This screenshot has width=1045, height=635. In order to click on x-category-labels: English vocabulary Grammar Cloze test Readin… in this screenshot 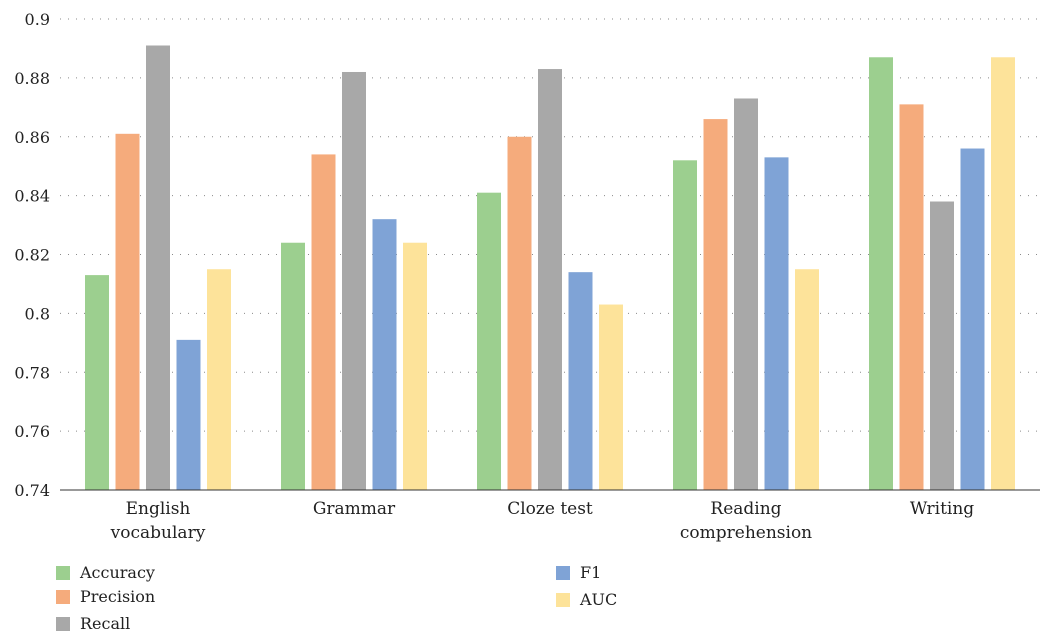, I will do `click(542, 521)`.